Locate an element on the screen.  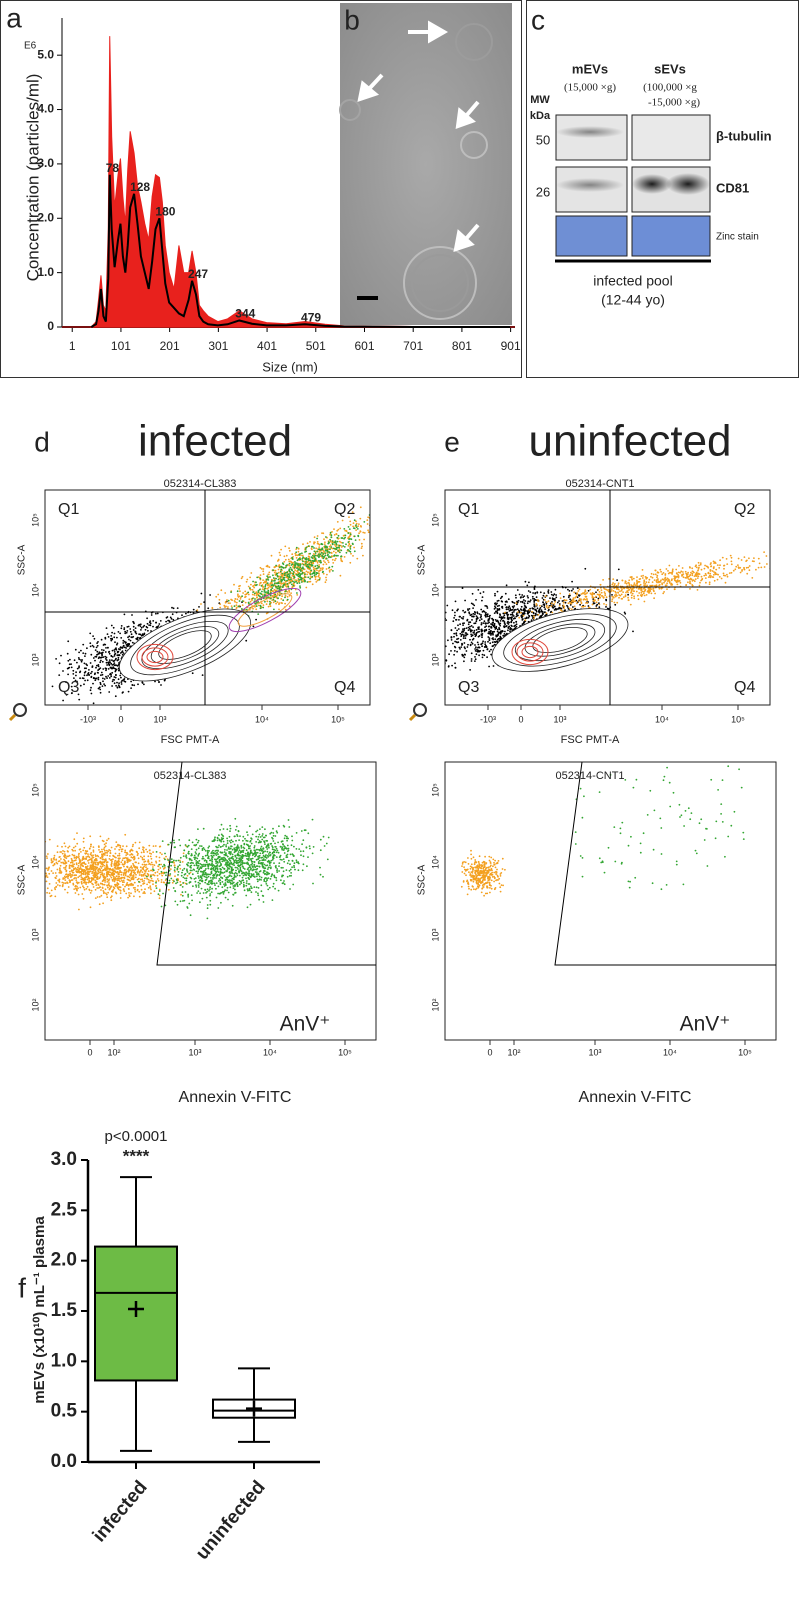
x-tick-label: 101 is located at coordinates (121, 346).